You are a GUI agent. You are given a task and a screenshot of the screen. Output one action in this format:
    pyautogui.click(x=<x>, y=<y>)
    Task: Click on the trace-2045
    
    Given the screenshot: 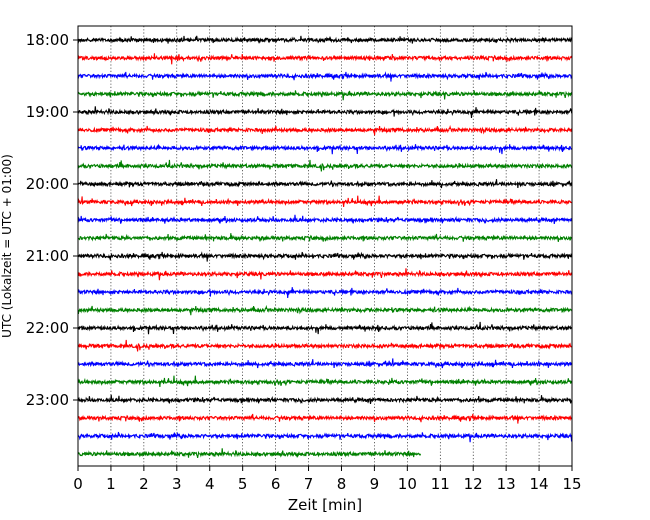 What is the action you would take?
    pyautogui.click(x=325, y=237)
    